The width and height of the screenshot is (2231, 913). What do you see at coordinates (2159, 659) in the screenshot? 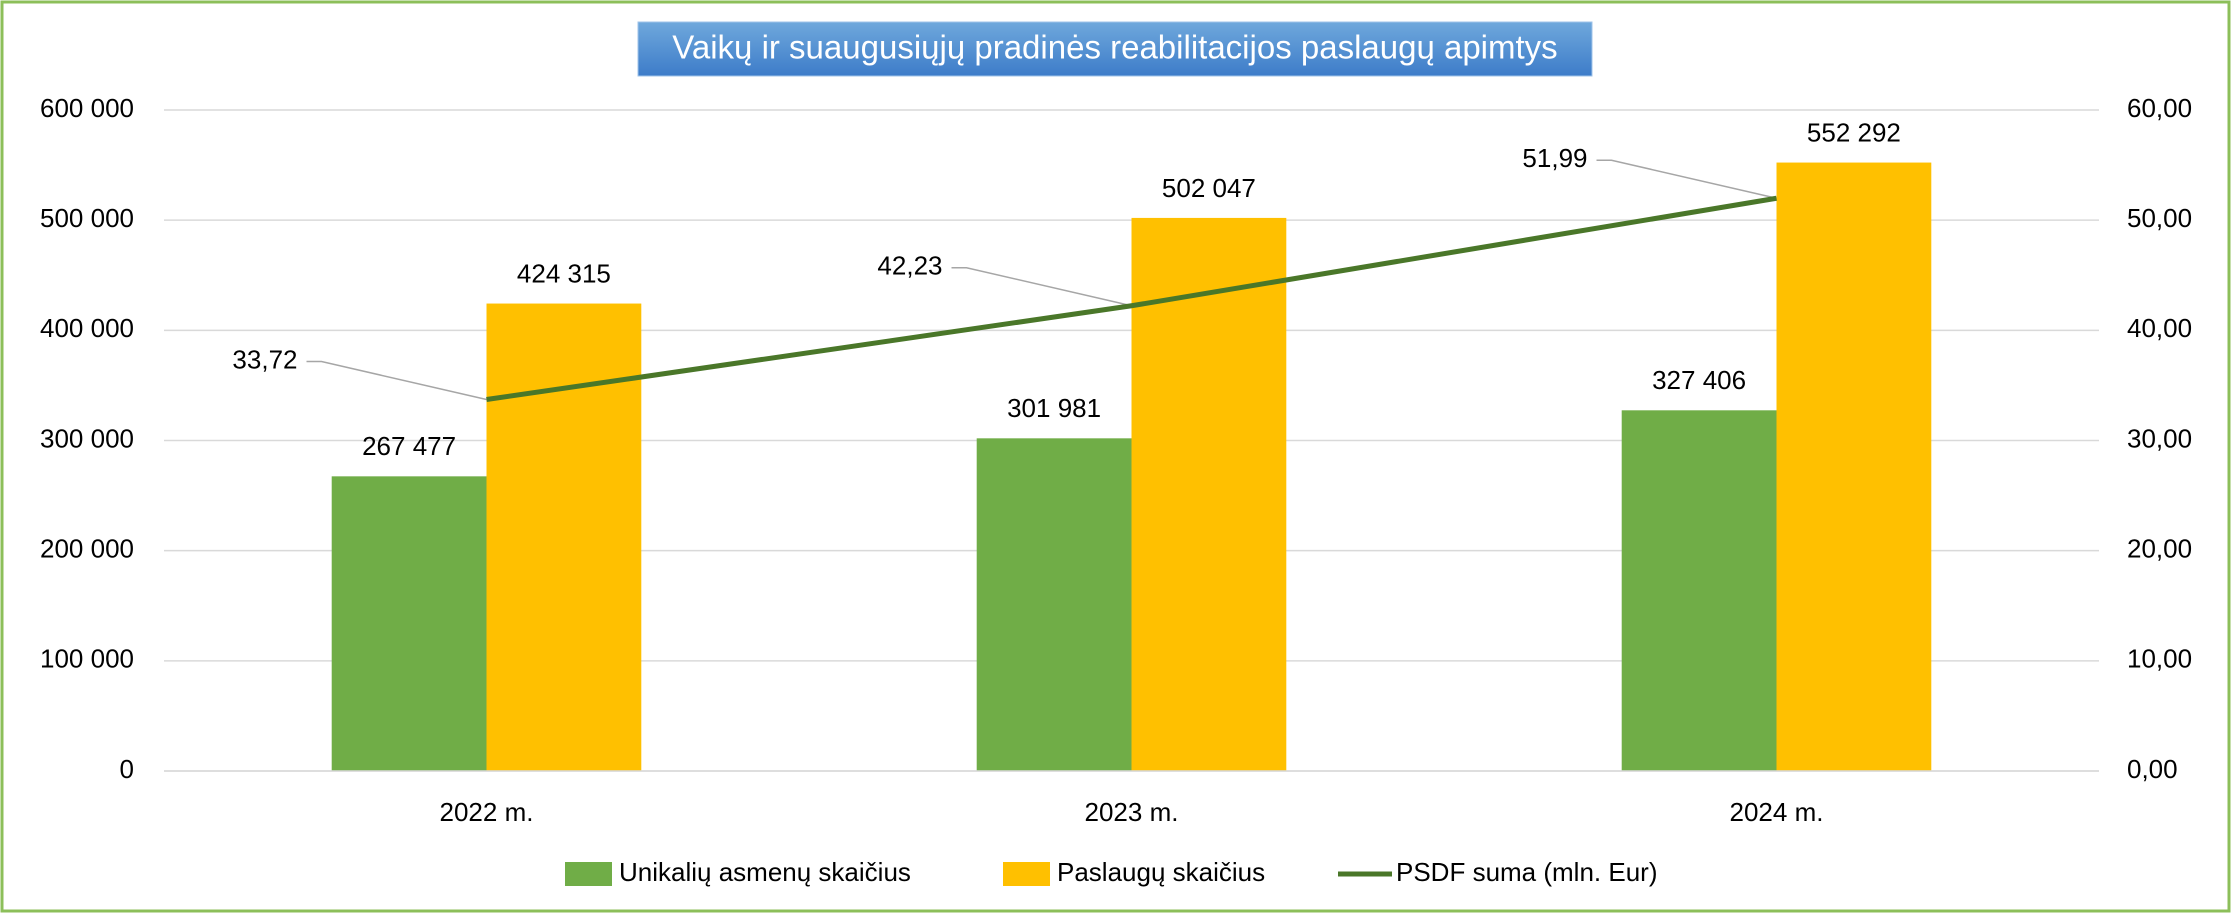
I see `y2-tick-label: 10,00` at bounding box center [2159, 659].